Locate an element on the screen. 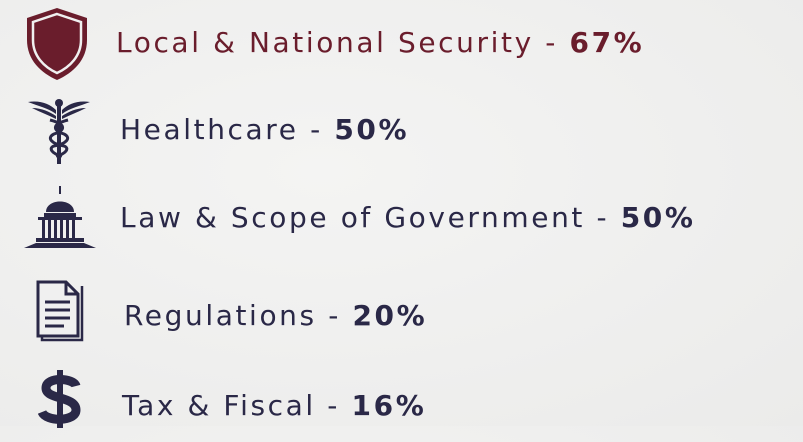 The image size is (803, 442). item-label: Local & National Security - is located at coordinates (337, 42).